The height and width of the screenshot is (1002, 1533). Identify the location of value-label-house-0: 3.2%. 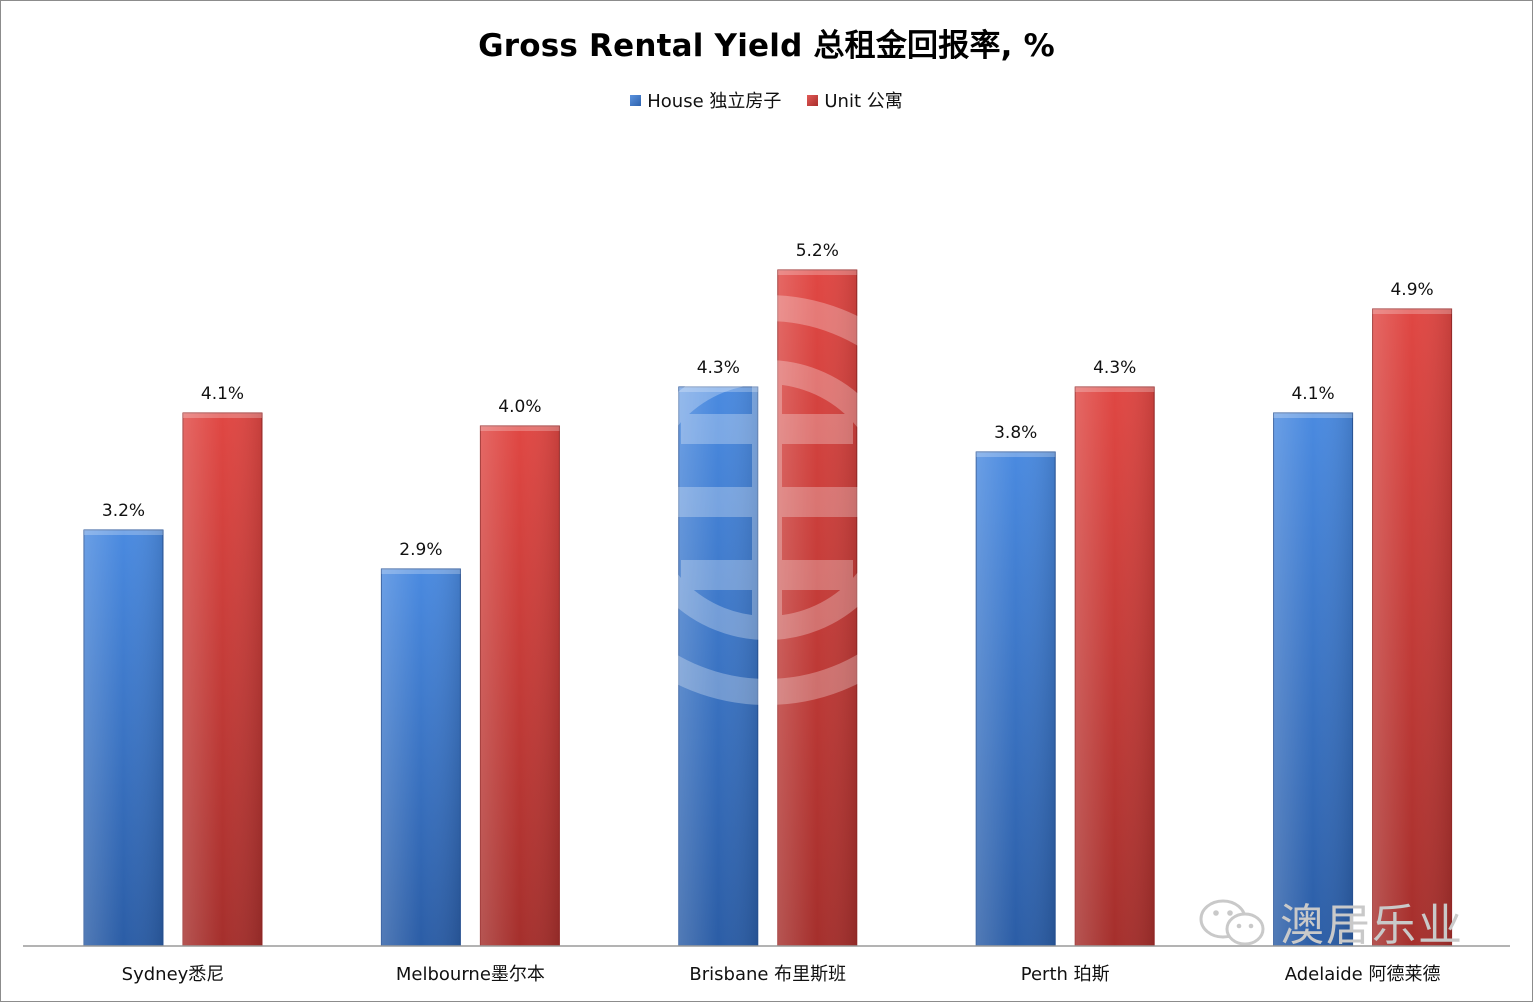
(123, 511).